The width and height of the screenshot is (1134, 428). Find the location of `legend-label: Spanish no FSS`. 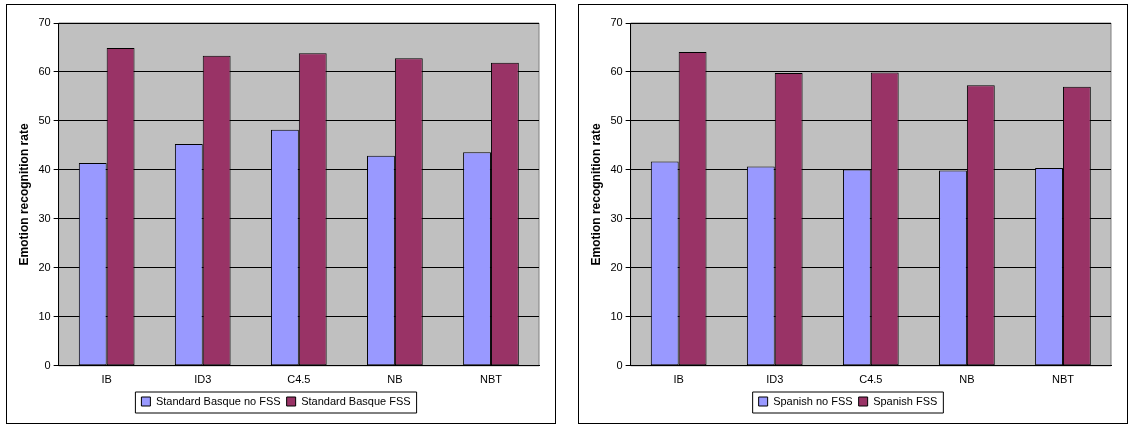

legend-label: Spanish no FSS is located at coordinates (813, 400).